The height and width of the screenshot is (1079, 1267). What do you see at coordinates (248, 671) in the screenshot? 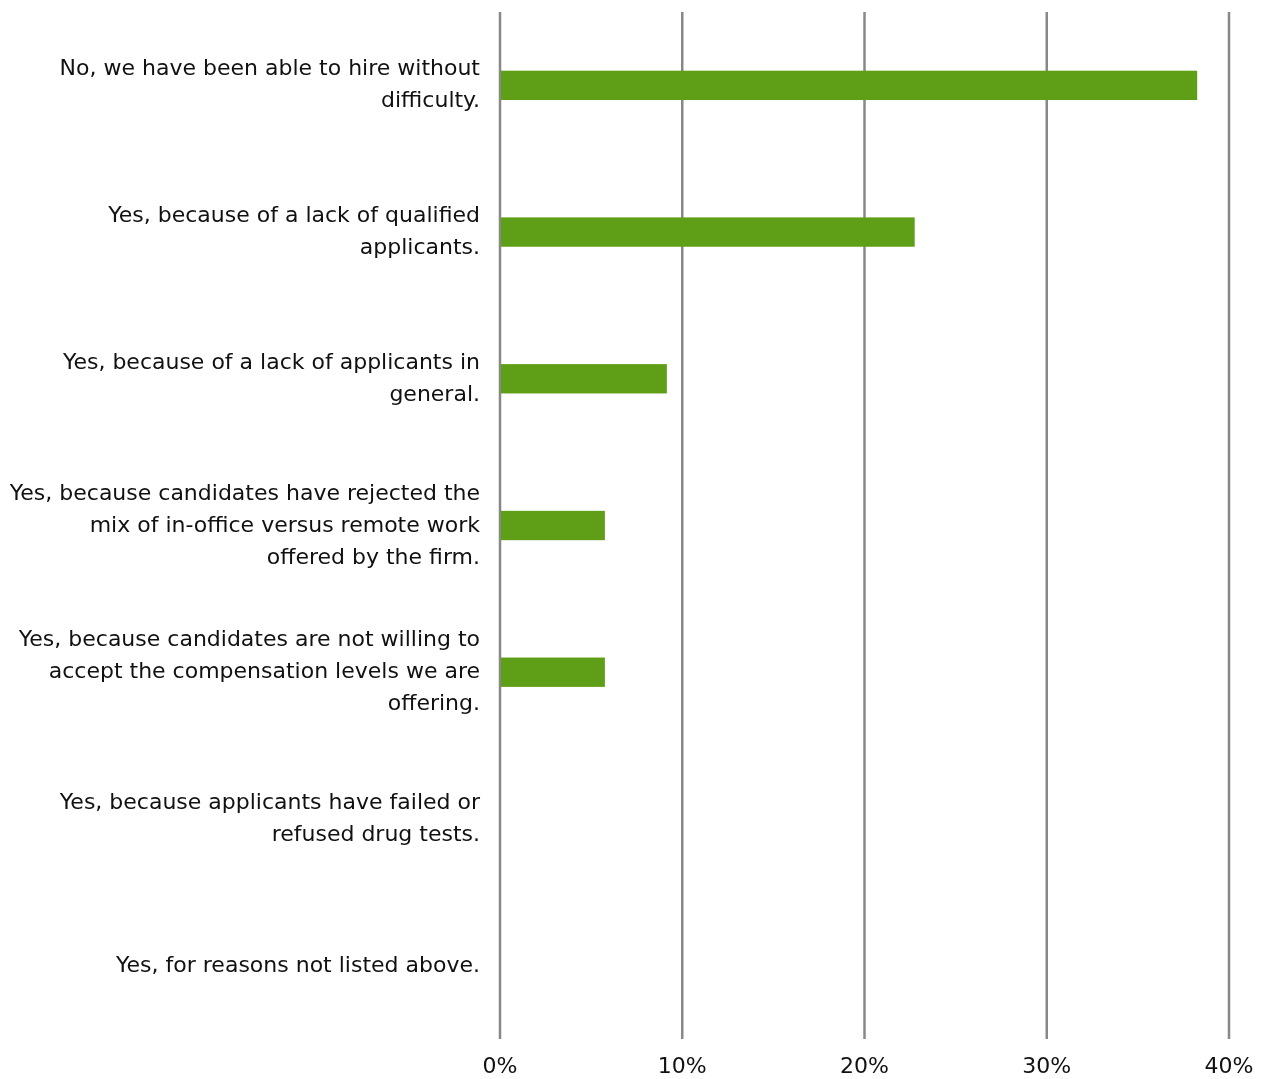
I see `y-tick-label: Yes, because candidates are not willing to accept the compensation levels we are offering.` at bounding box center [248, 671].